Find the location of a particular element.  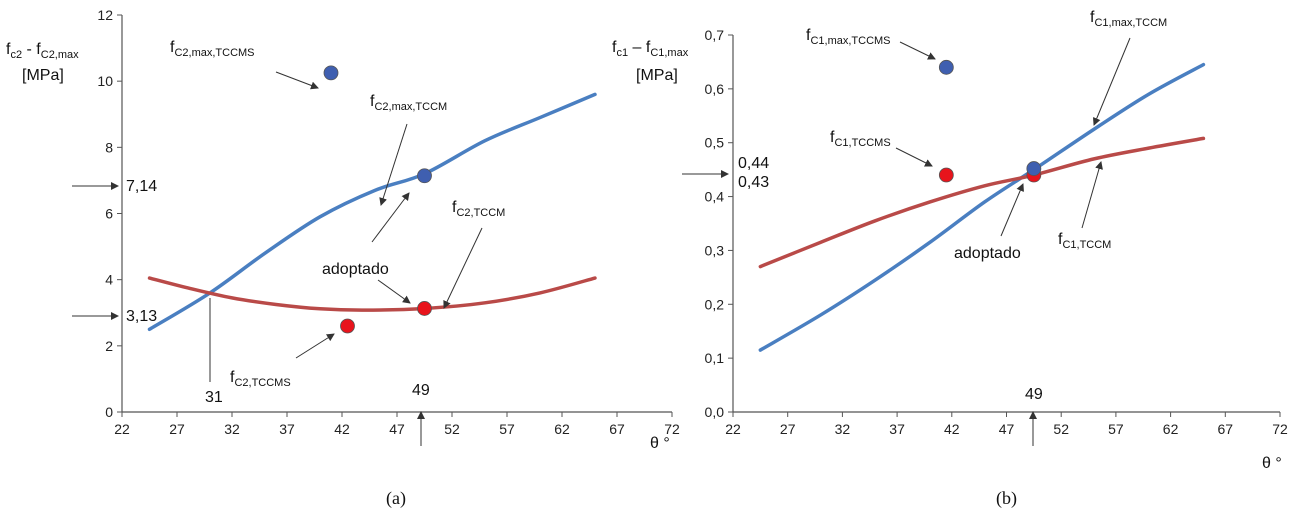

arrow-fc1-tccm is located at coordinates (1092, 195).